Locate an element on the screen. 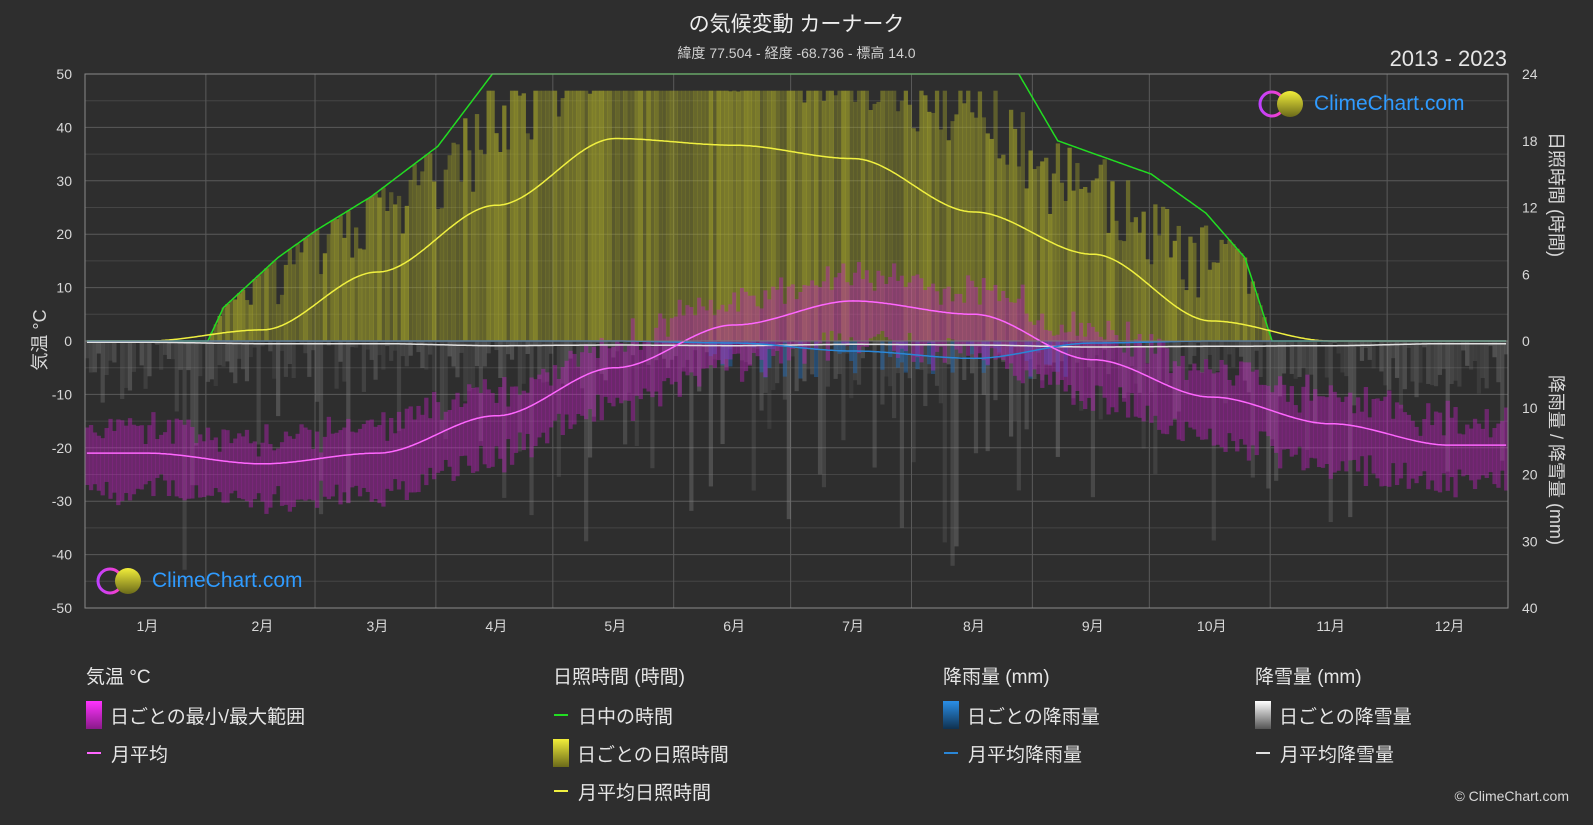  rain-daily-swatch is located at coordinates (951, 715).